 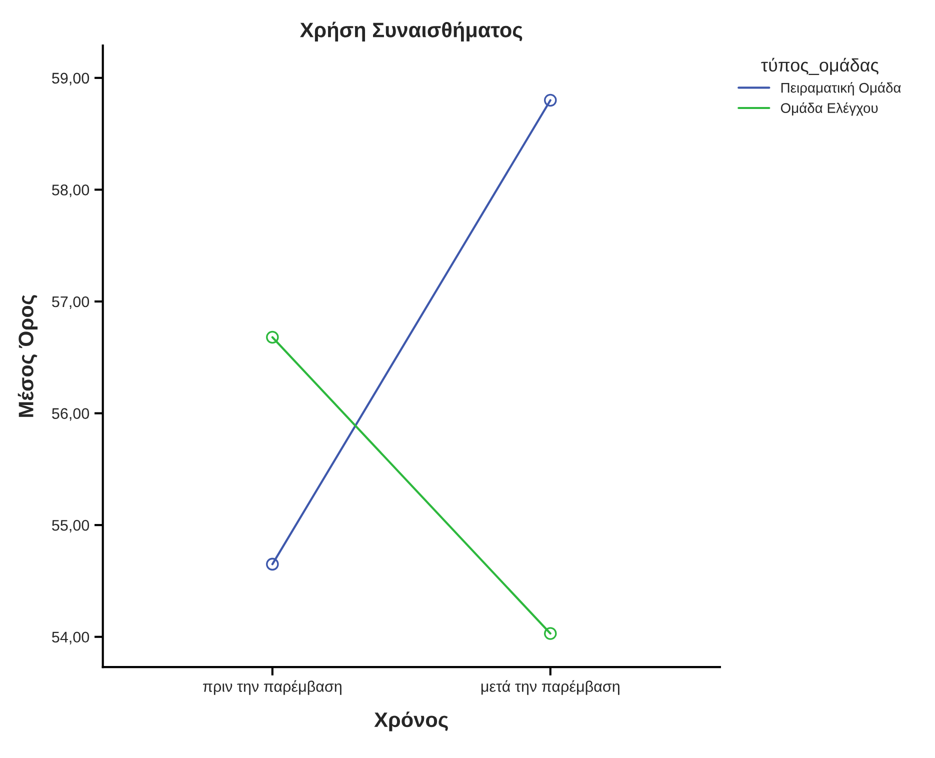 What do you see at coordinates (71, 526) in the screenshot?
I see `y-tick-label: 55,00` at bounding box center [71, 526].